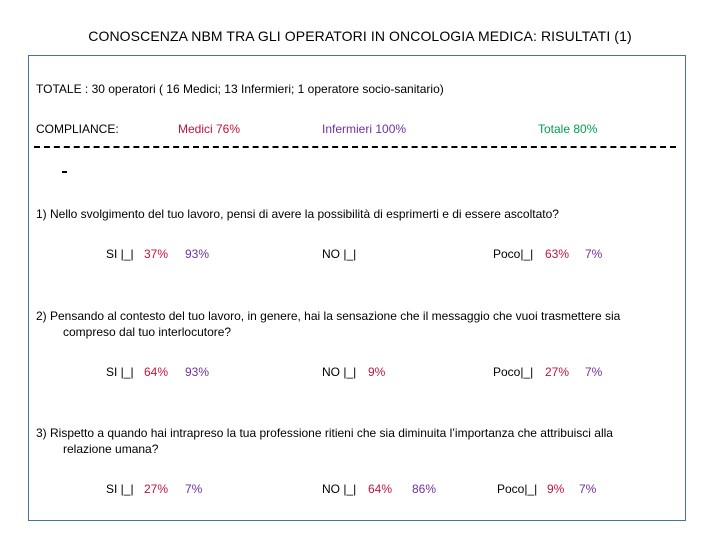  What do you see at coordinates (380, 489) in the screenshot?
I see `q3-no-medici: 64%` at bounding box center [380, 489].